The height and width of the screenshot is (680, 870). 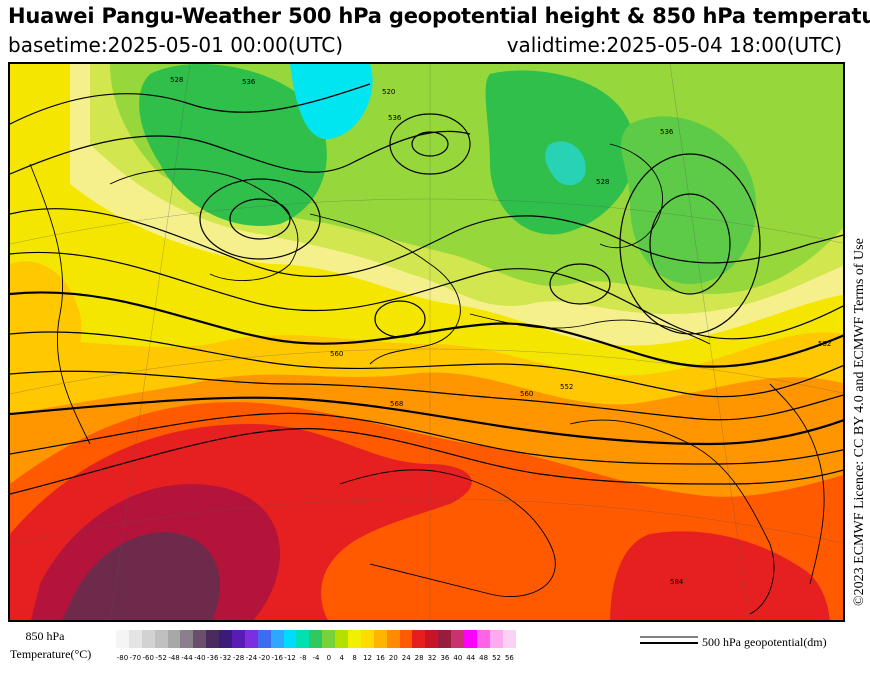 I want to click on colorbar-tick-label: -40, so click(x=200, y=658).